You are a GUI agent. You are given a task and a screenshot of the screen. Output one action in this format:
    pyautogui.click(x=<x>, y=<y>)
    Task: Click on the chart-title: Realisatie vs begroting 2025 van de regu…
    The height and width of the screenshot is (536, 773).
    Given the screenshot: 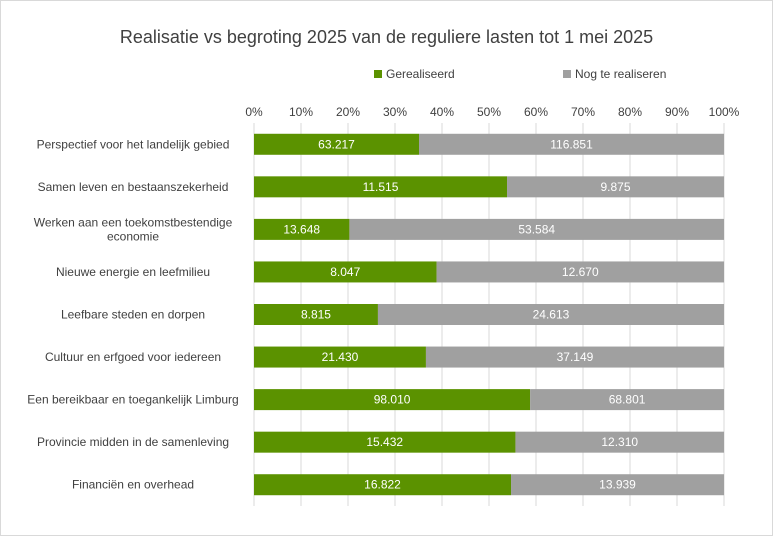 What is the action you would take?
    pyautogui.click(x=386, y=37)
    